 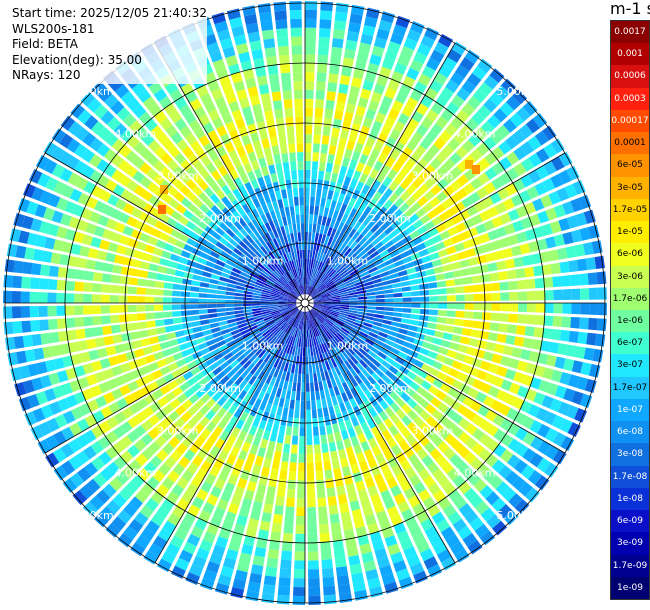 I want to click on colorbar-cell: 1e-08, so click(x=630, y=499).